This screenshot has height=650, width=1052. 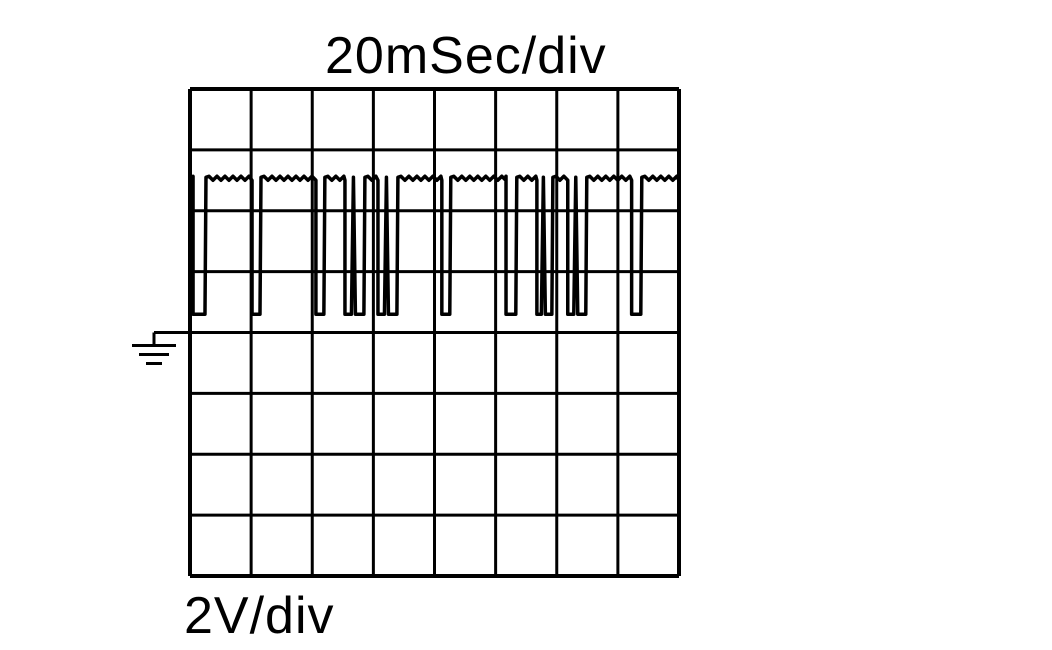 What do you see at coordinates (259, 616) in the screenshot?
I see `voltage-scale-label: 2V/div` at bounding box center [259, 616].